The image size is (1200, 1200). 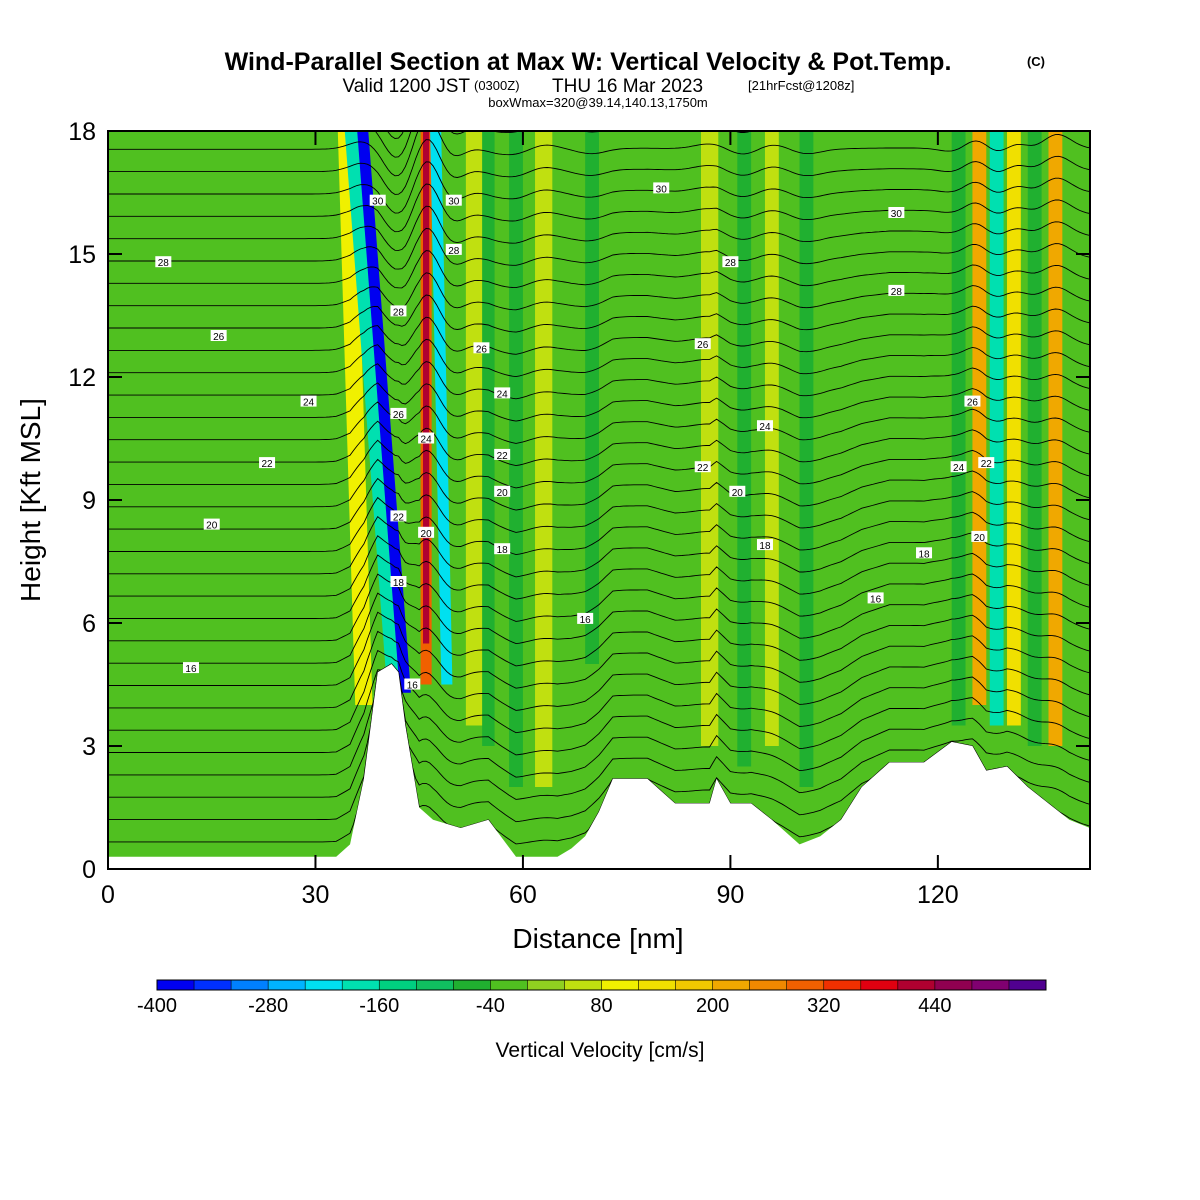 I want to click on contour-label-text: 20, so click(x=738, y=493).